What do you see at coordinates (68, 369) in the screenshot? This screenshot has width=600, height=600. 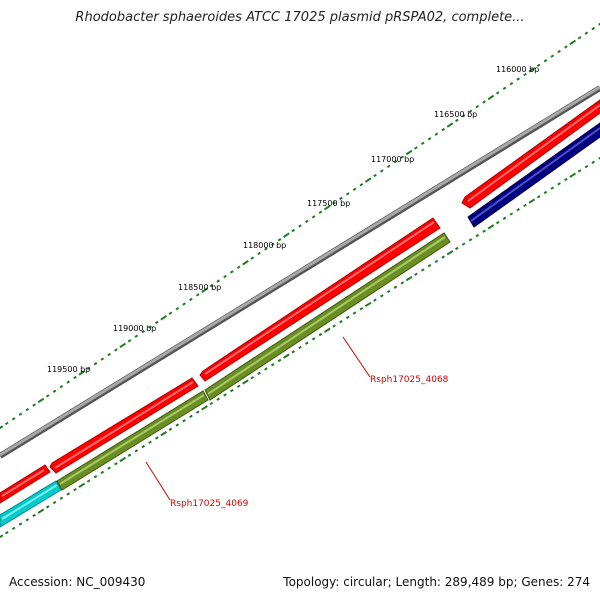 I see `tick-label-119500: 119500 bp` at bounding box center [68, 369].